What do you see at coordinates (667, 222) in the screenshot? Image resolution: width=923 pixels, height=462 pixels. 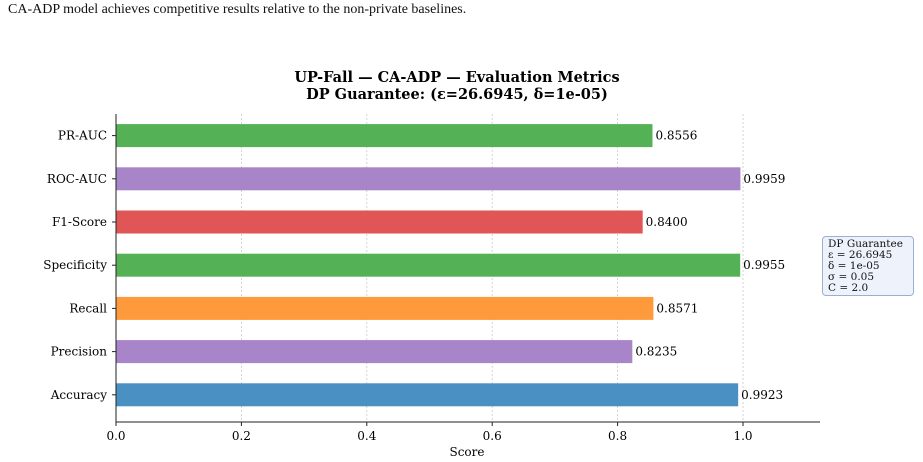 I see `bar-value-label: 0.8400` at bounding box center [667, 222].